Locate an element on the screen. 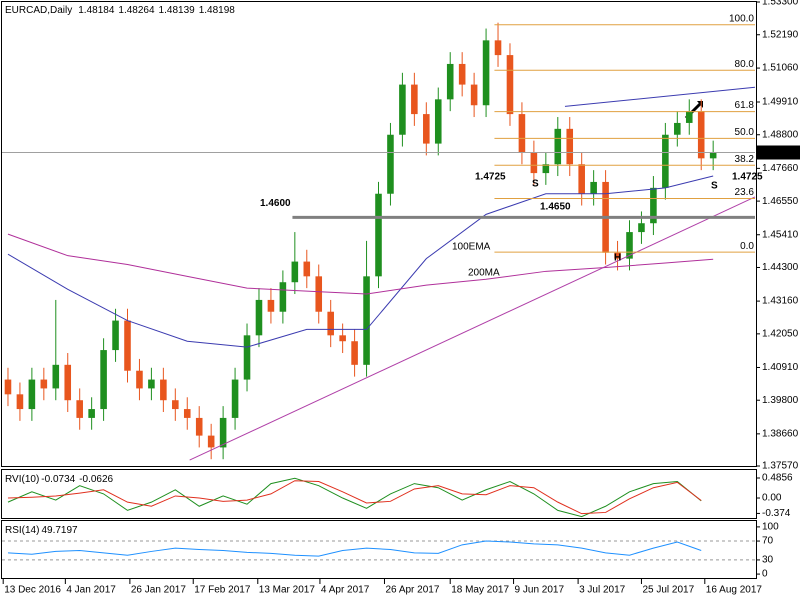 The image size is (800, 600). trend-line is located at coordinates (660, 96).